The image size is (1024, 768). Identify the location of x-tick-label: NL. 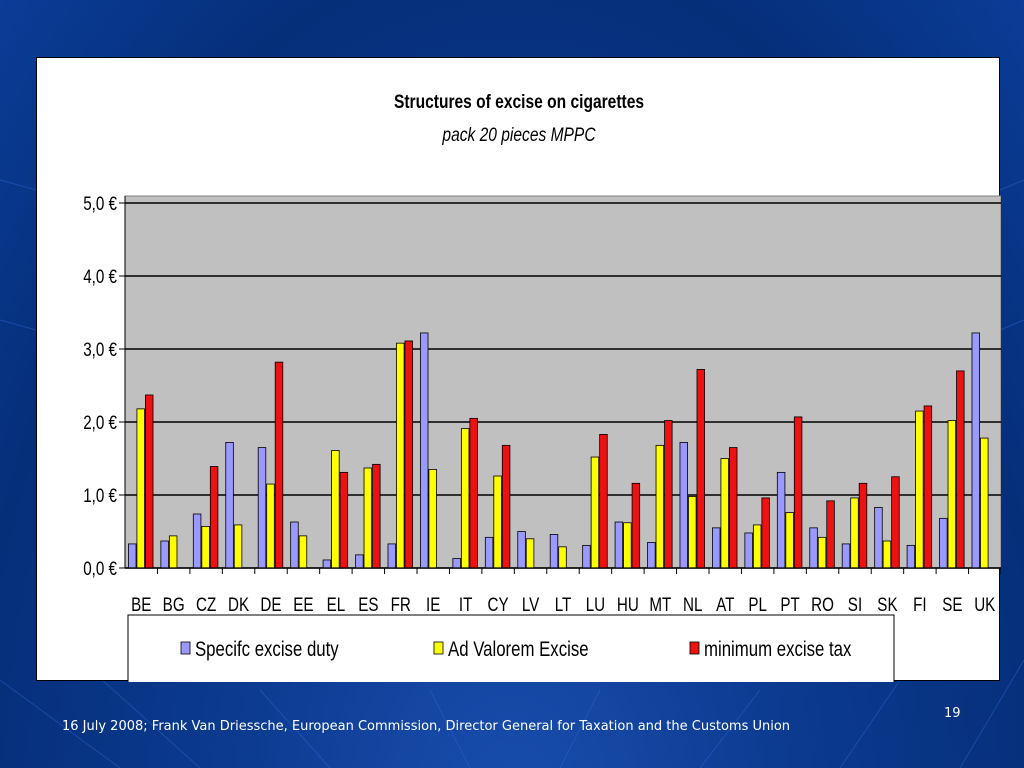
(692, 604).